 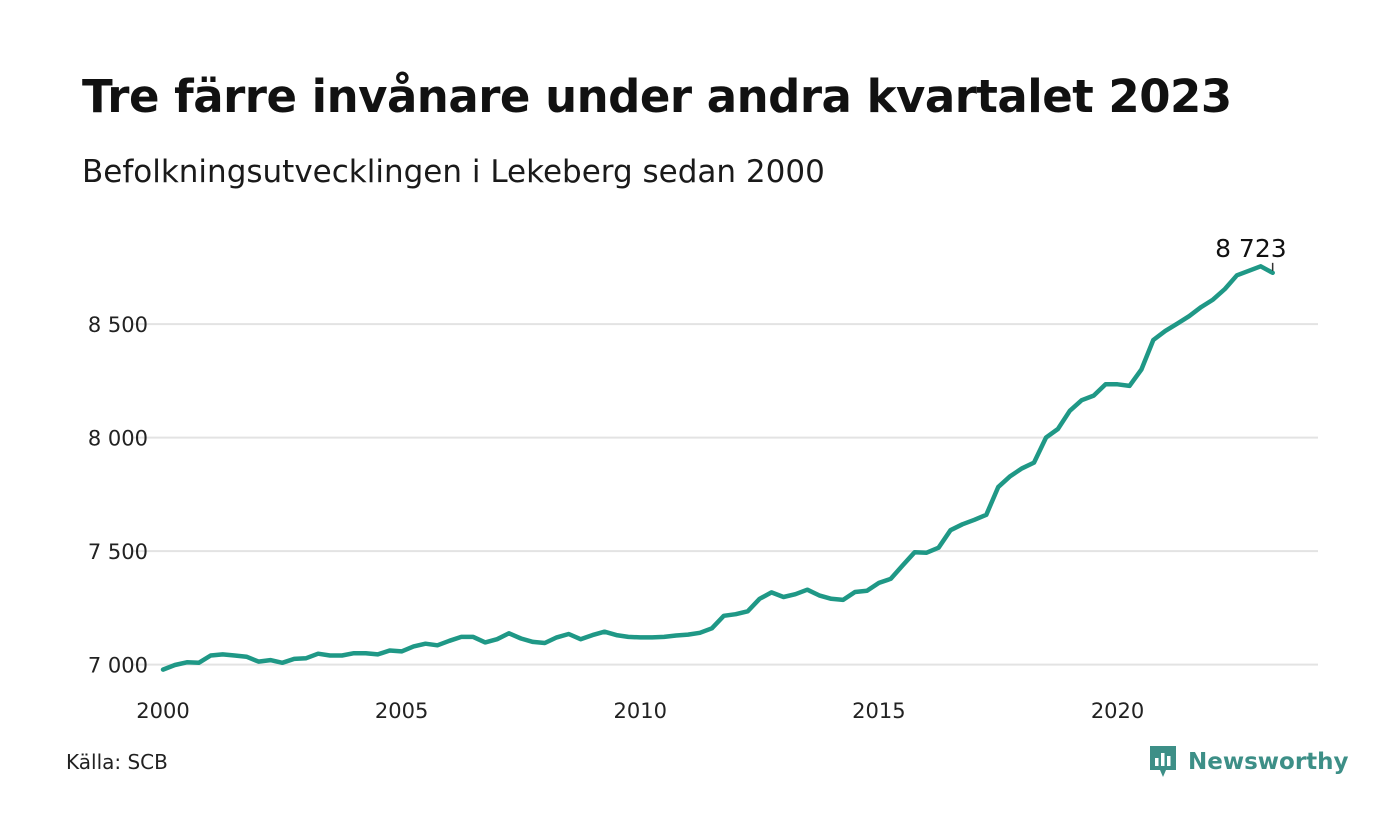 I want to click on y-tick-label: 7 000, so click(x=118, y=666).